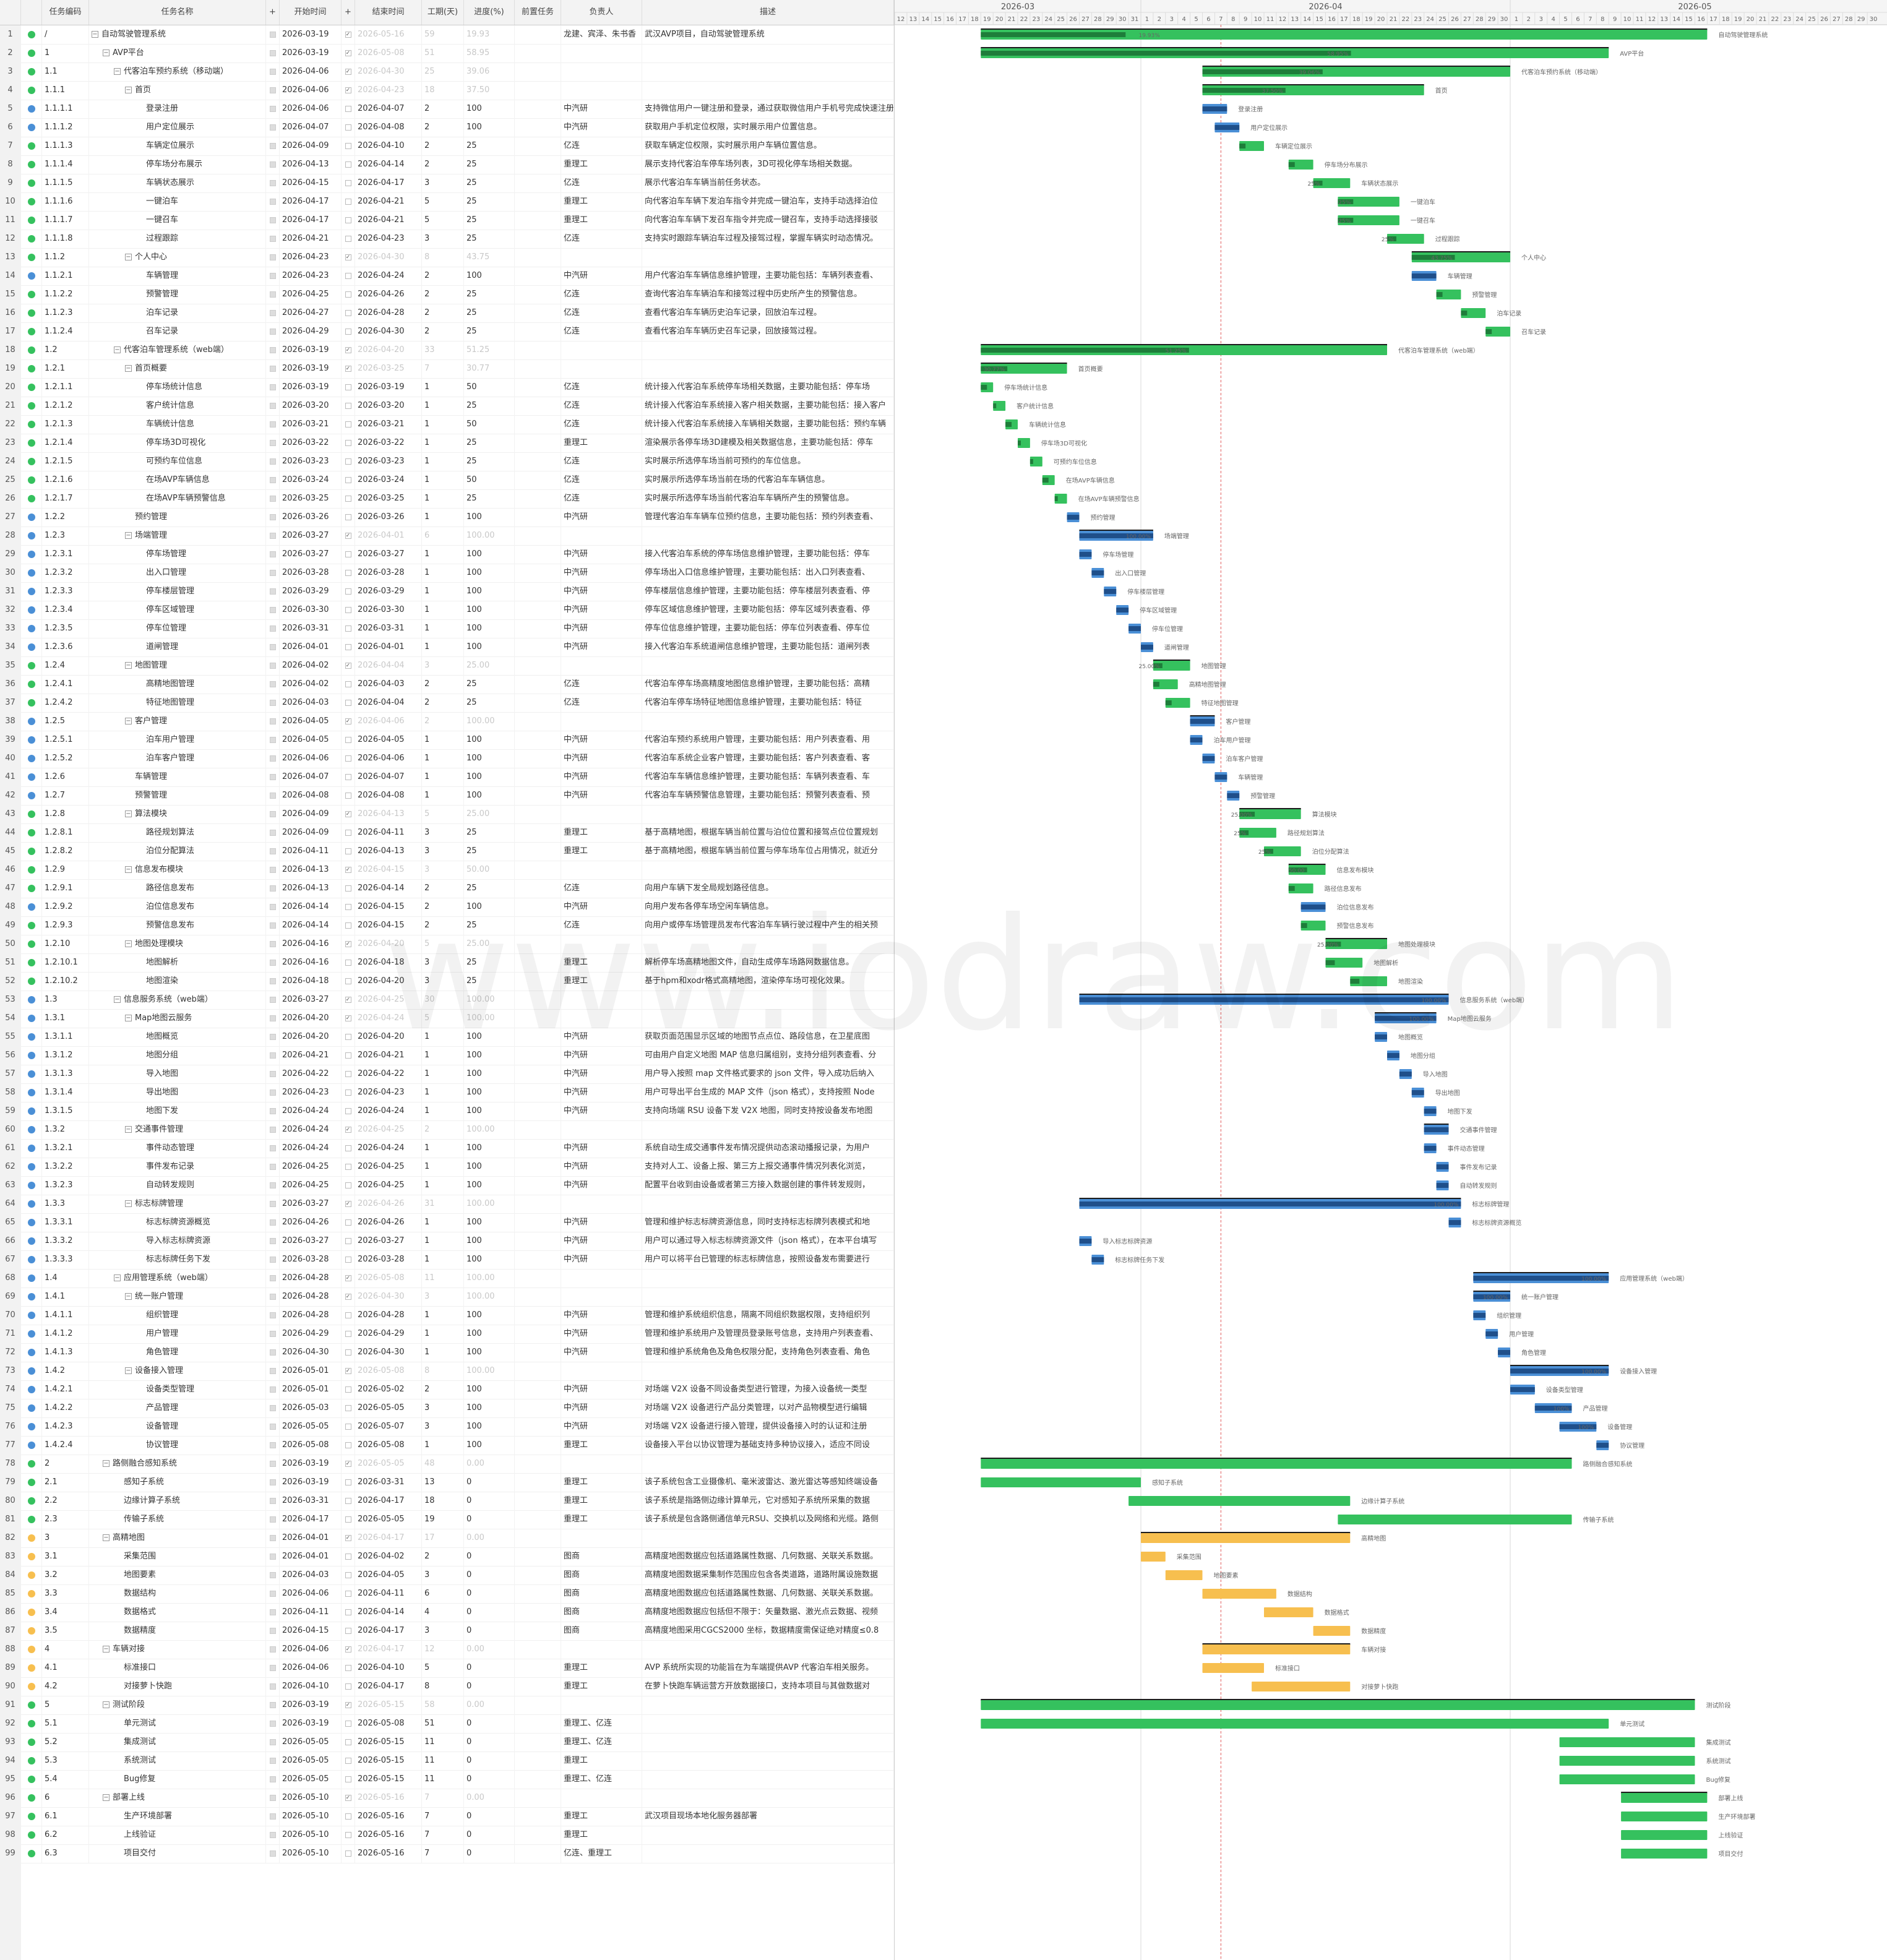  Describe the element at coordinates (311, 388) in the screenshot. I see `start-date: 2026-03-19` at that location.